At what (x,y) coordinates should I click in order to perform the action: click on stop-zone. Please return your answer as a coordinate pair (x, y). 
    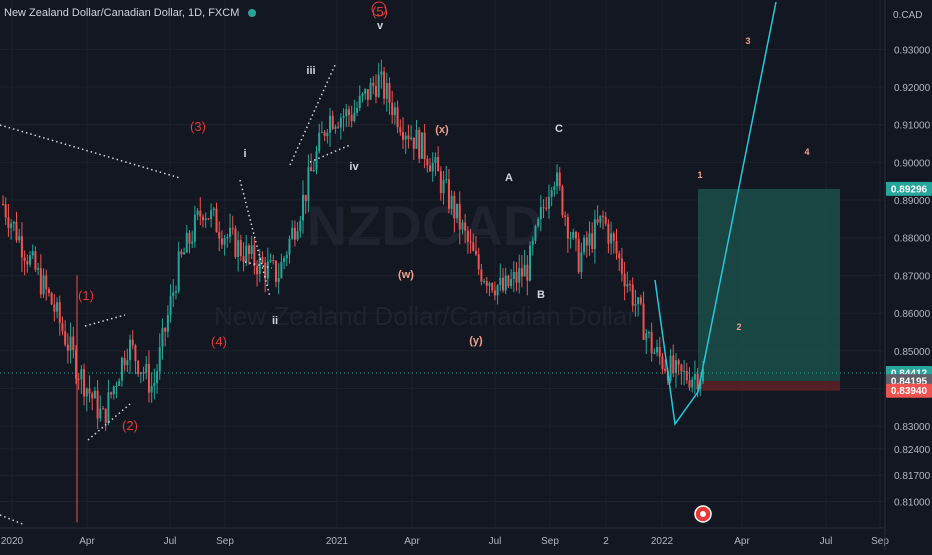
    Looking at the image, I should click on (769, 386).